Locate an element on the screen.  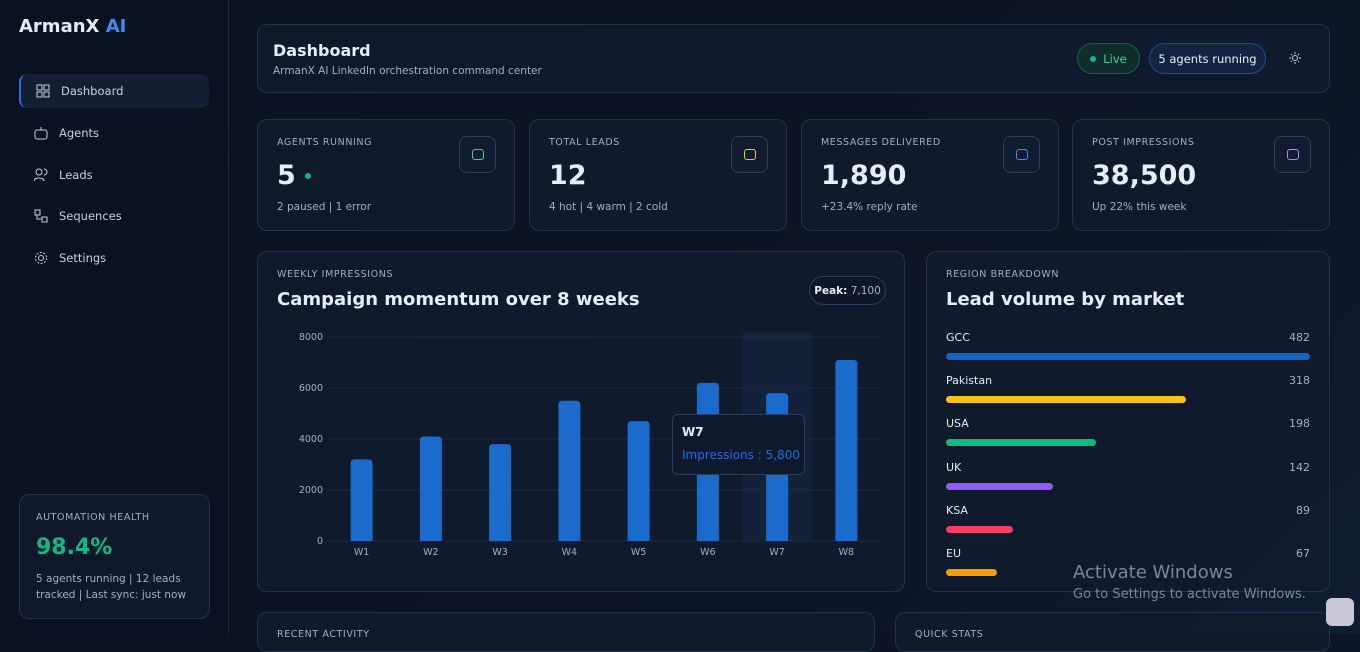
x-tick-label: W1 is located at coordinates (361, 552).